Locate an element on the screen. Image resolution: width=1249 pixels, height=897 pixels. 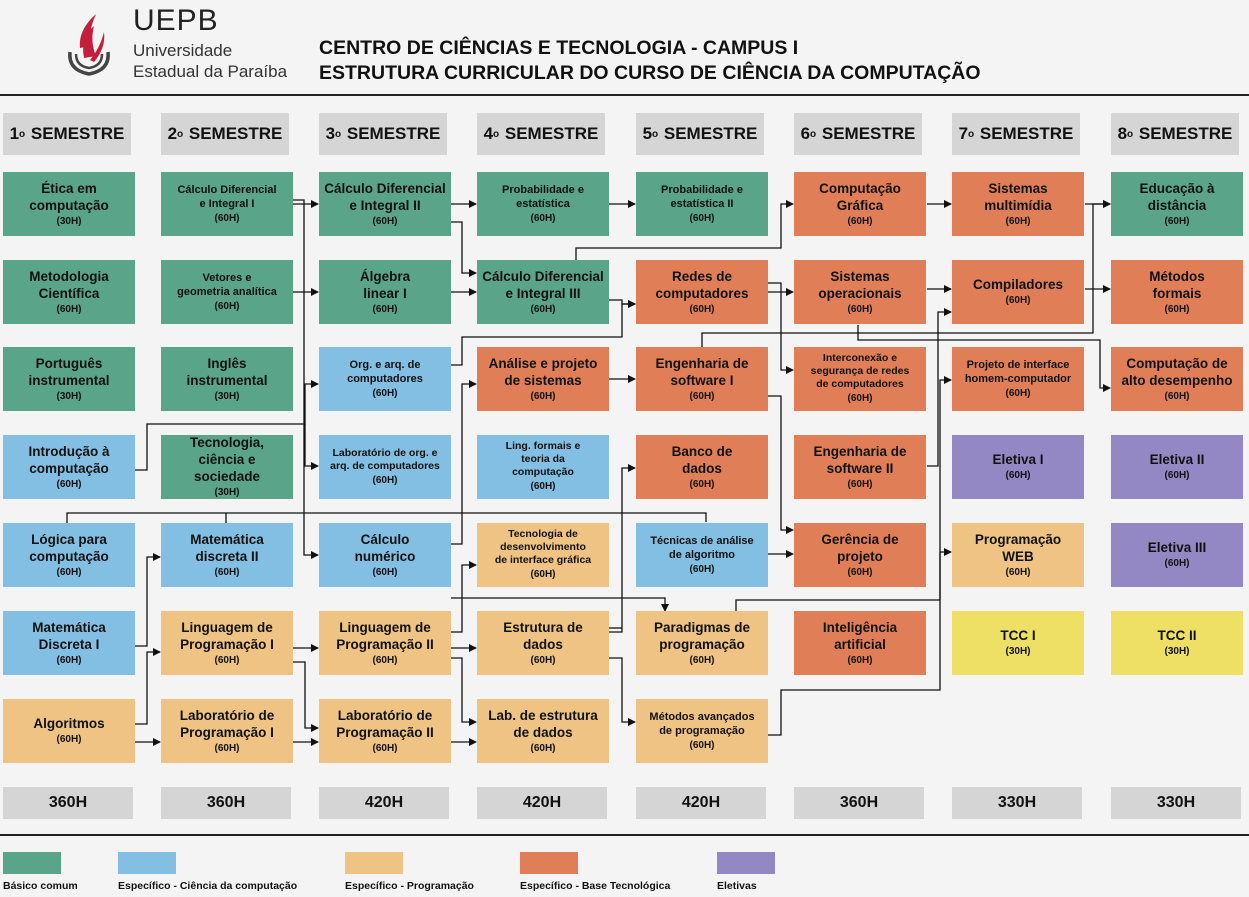
course-name: Métodos avançados de programação is located at coordinates (702, 723).